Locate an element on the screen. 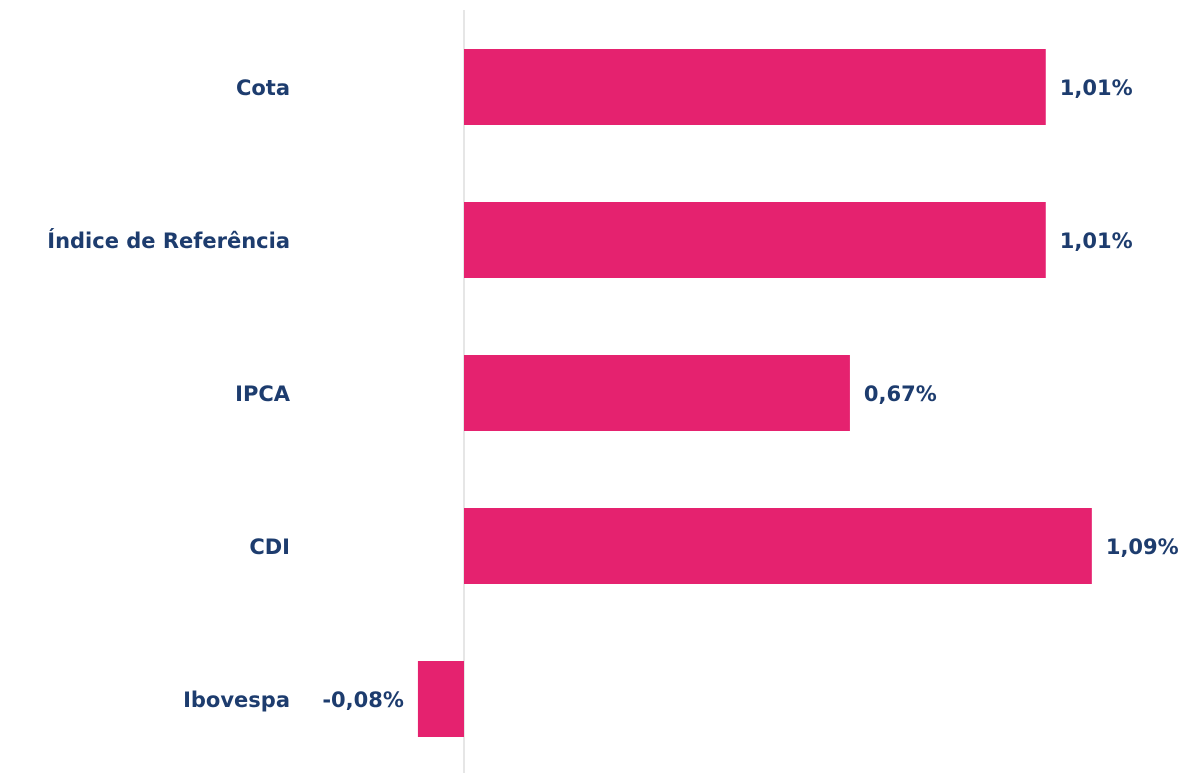 This screenshot has width=1186, height=773. category-label: IPCA is located at coordinates (263, 394).